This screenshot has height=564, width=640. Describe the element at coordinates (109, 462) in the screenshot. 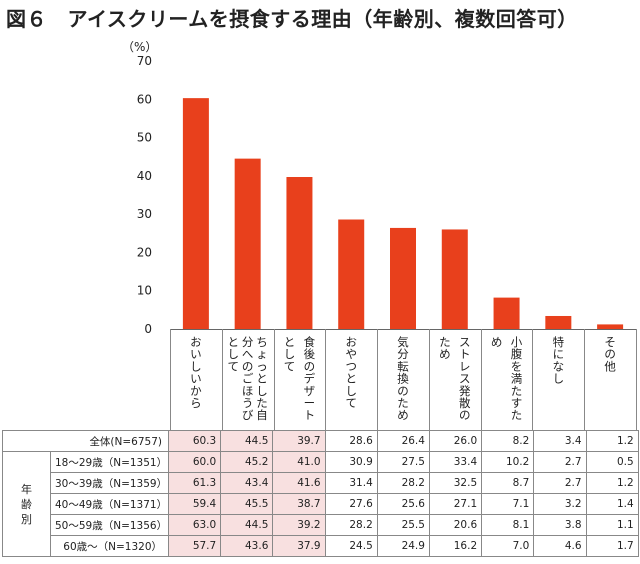

I see `row-label: 18～29歳（N=1351）` at that location.